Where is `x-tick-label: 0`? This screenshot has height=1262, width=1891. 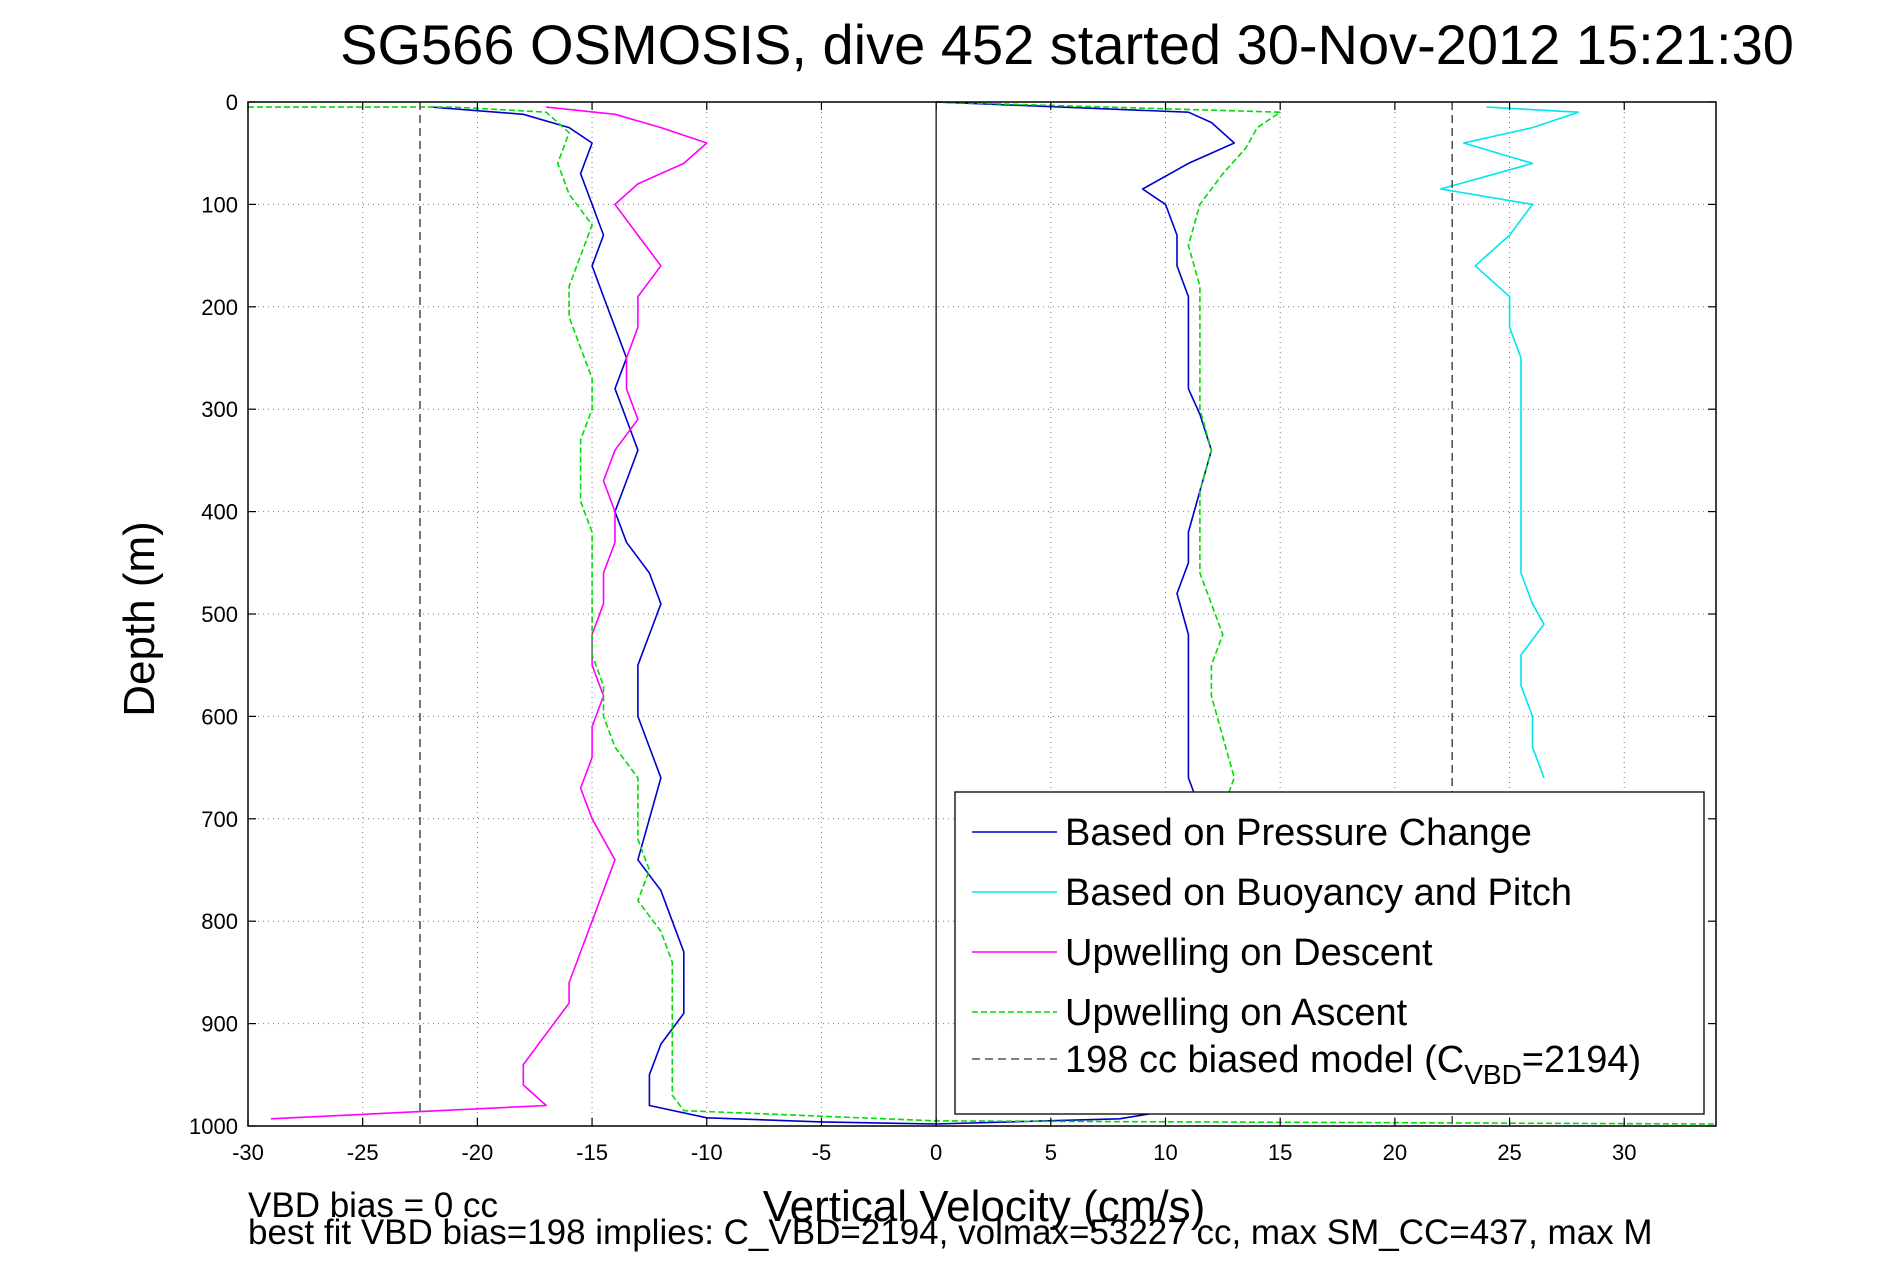 x-tick-label: 0 is located at coordinates (936, 1152).